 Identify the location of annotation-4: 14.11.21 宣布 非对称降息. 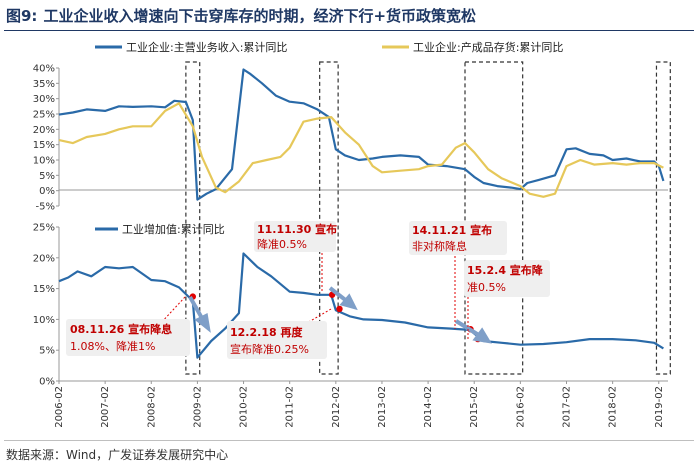
(458, 238).